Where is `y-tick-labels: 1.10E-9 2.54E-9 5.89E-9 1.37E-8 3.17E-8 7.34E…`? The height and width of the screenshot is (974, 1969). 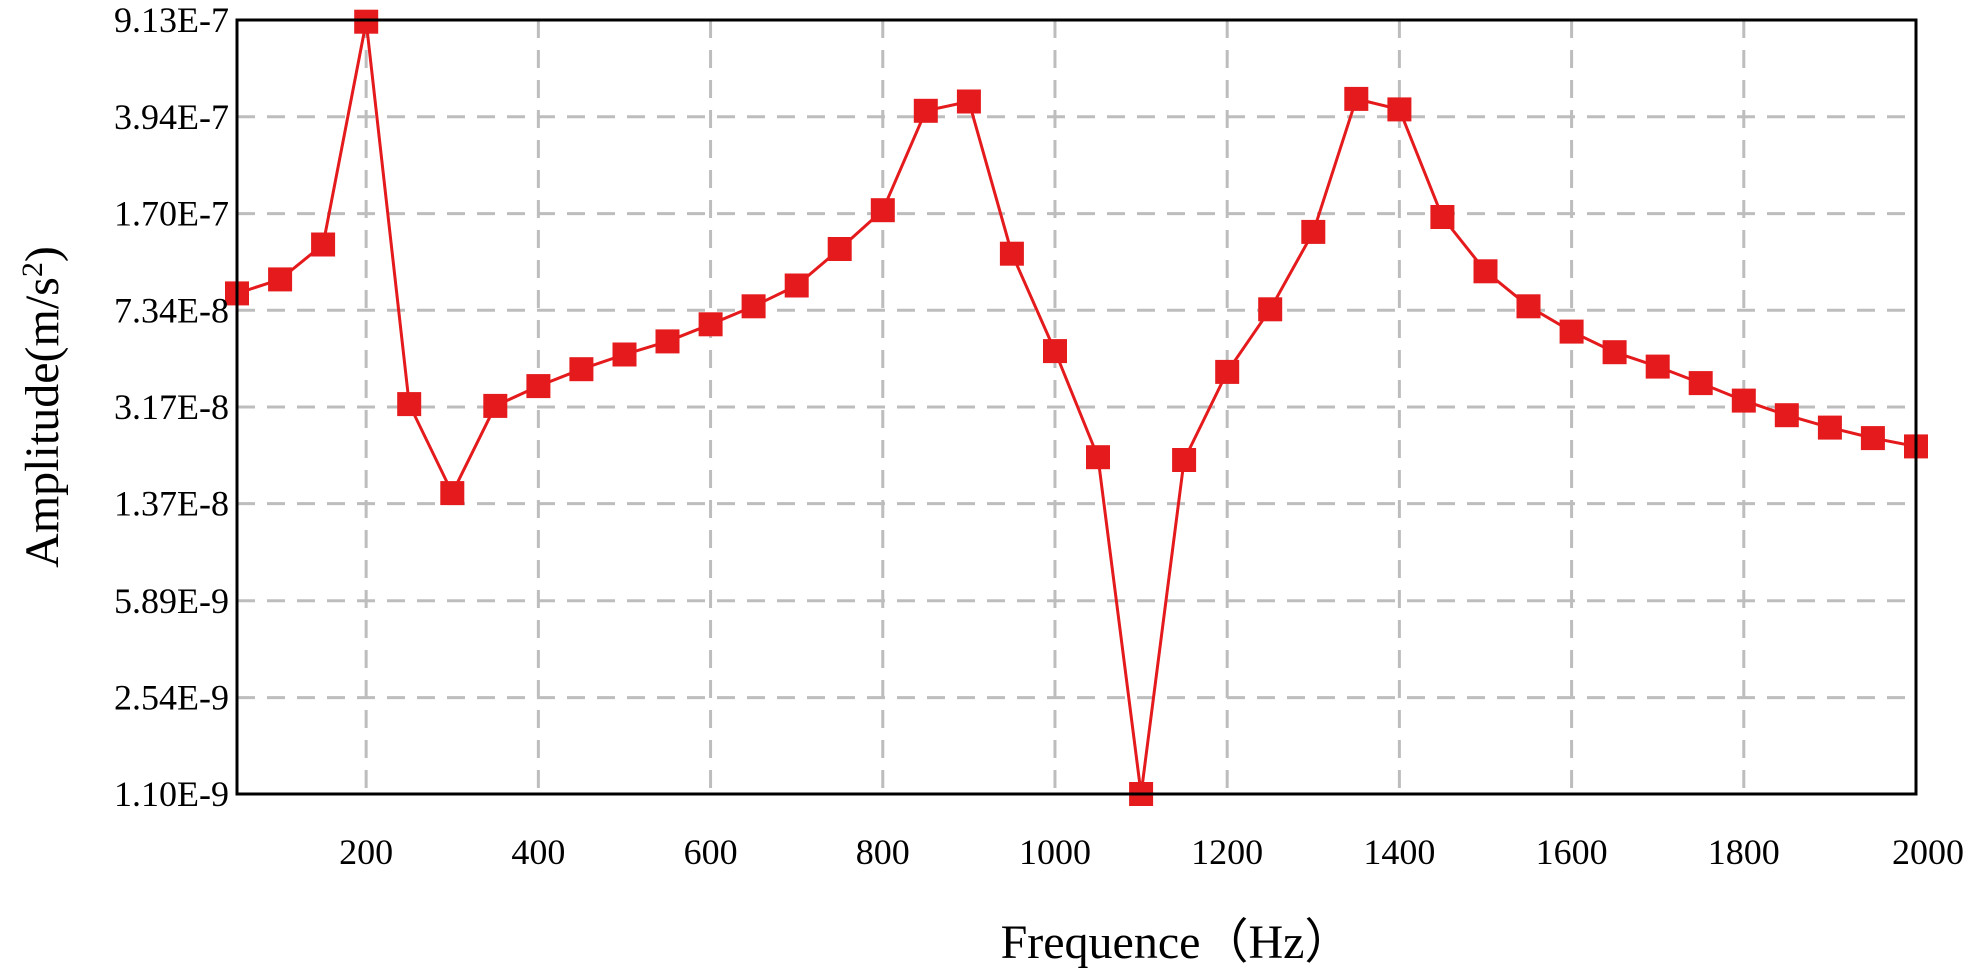
y-tick-labels: 1.10E-9 2.54E-9 5.89E-9 1.37E-8 3.17E-8 7.34E… is located at coordinates (171, 407).